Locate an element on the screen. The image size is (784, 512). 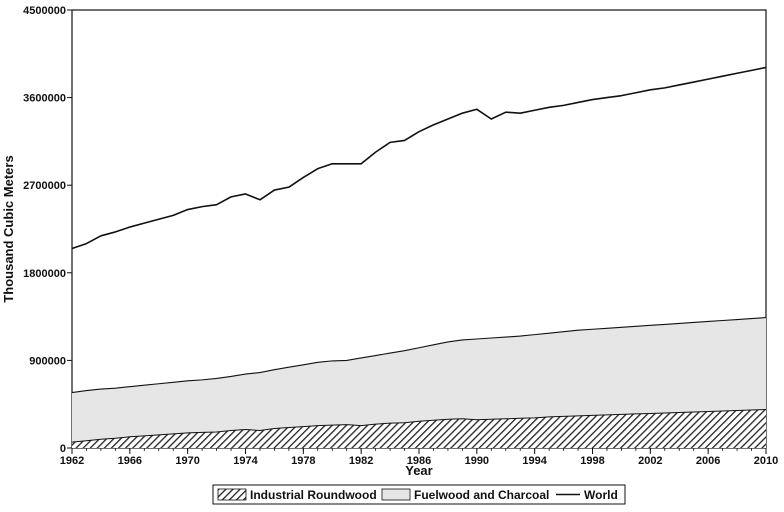
area-top-edge-industrial-roundwood is located at coordinates (419, 426).